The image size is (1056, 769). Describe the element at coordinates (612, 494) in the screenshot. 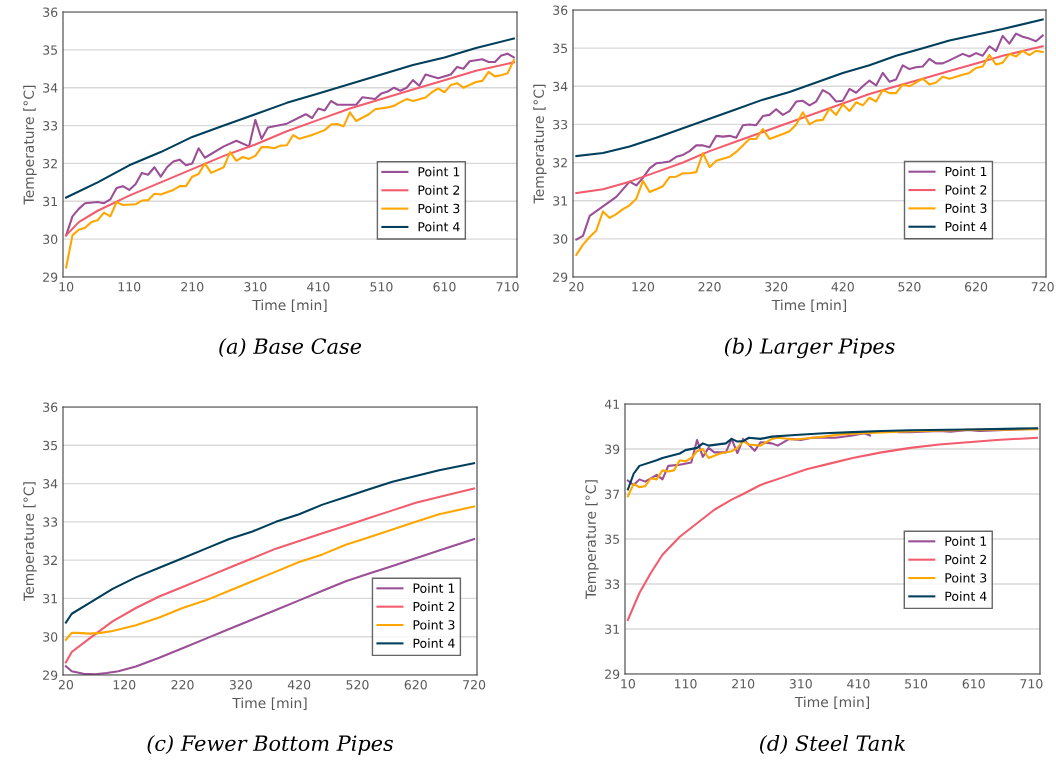

I see `y-tick-label: 37` at that location.